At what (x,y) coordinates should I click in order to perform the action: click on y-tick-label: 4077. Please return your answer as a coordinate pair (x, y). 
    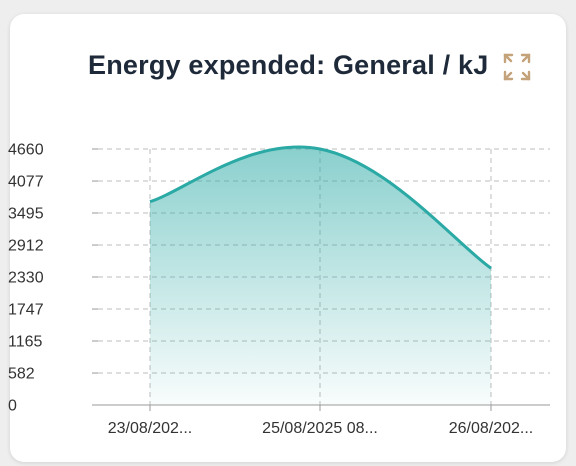
    Looking at the image, I should click on (26, 182).